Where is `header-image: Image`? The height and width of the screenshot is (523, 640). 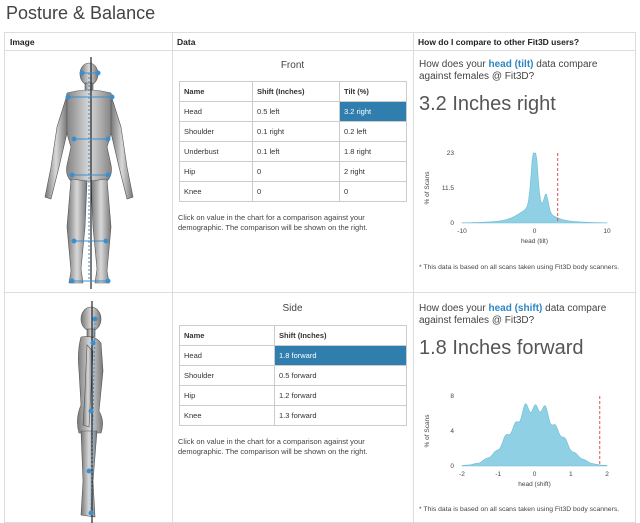
header-image: Image is located at coordinates (88, 42).